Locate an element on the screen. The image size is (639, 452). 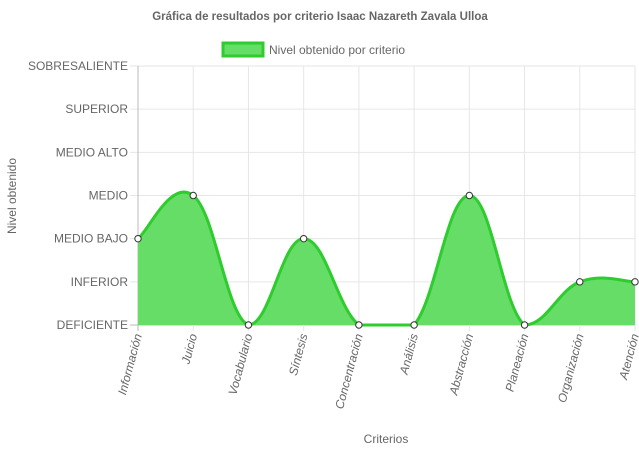
legend: Nivel obtenido por criterio is located at coordinates (313, 49).